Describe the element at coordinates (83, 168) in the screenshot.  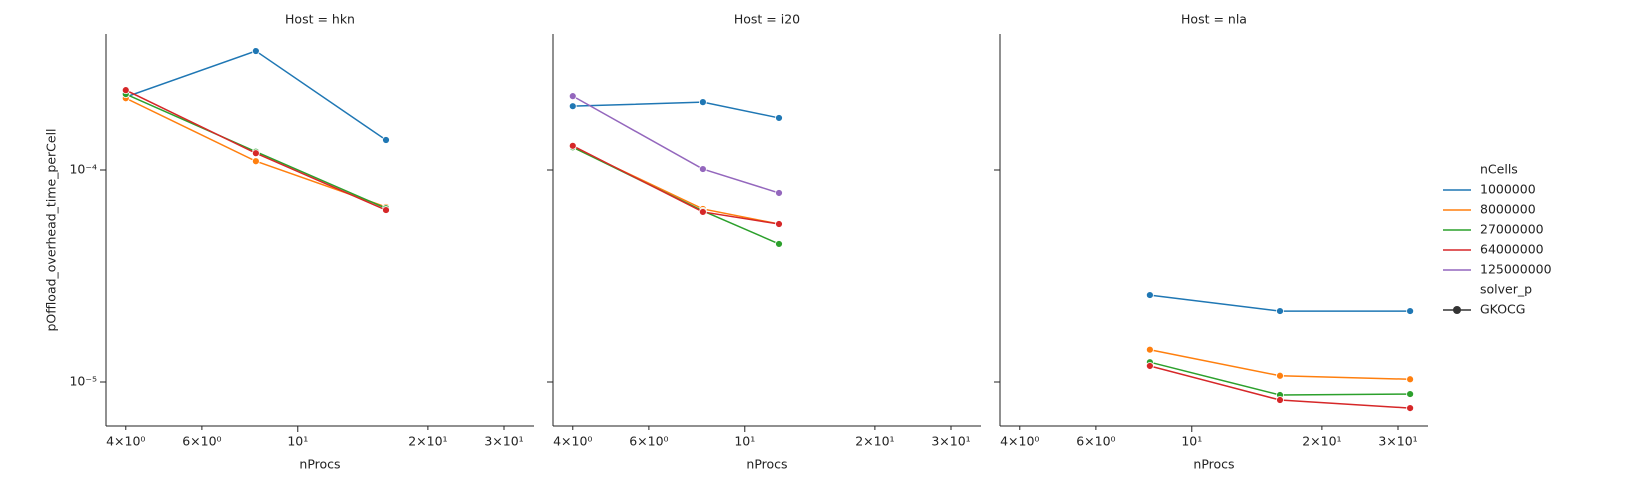
I see `y-tick-label: 10⁻⁴` at that location.